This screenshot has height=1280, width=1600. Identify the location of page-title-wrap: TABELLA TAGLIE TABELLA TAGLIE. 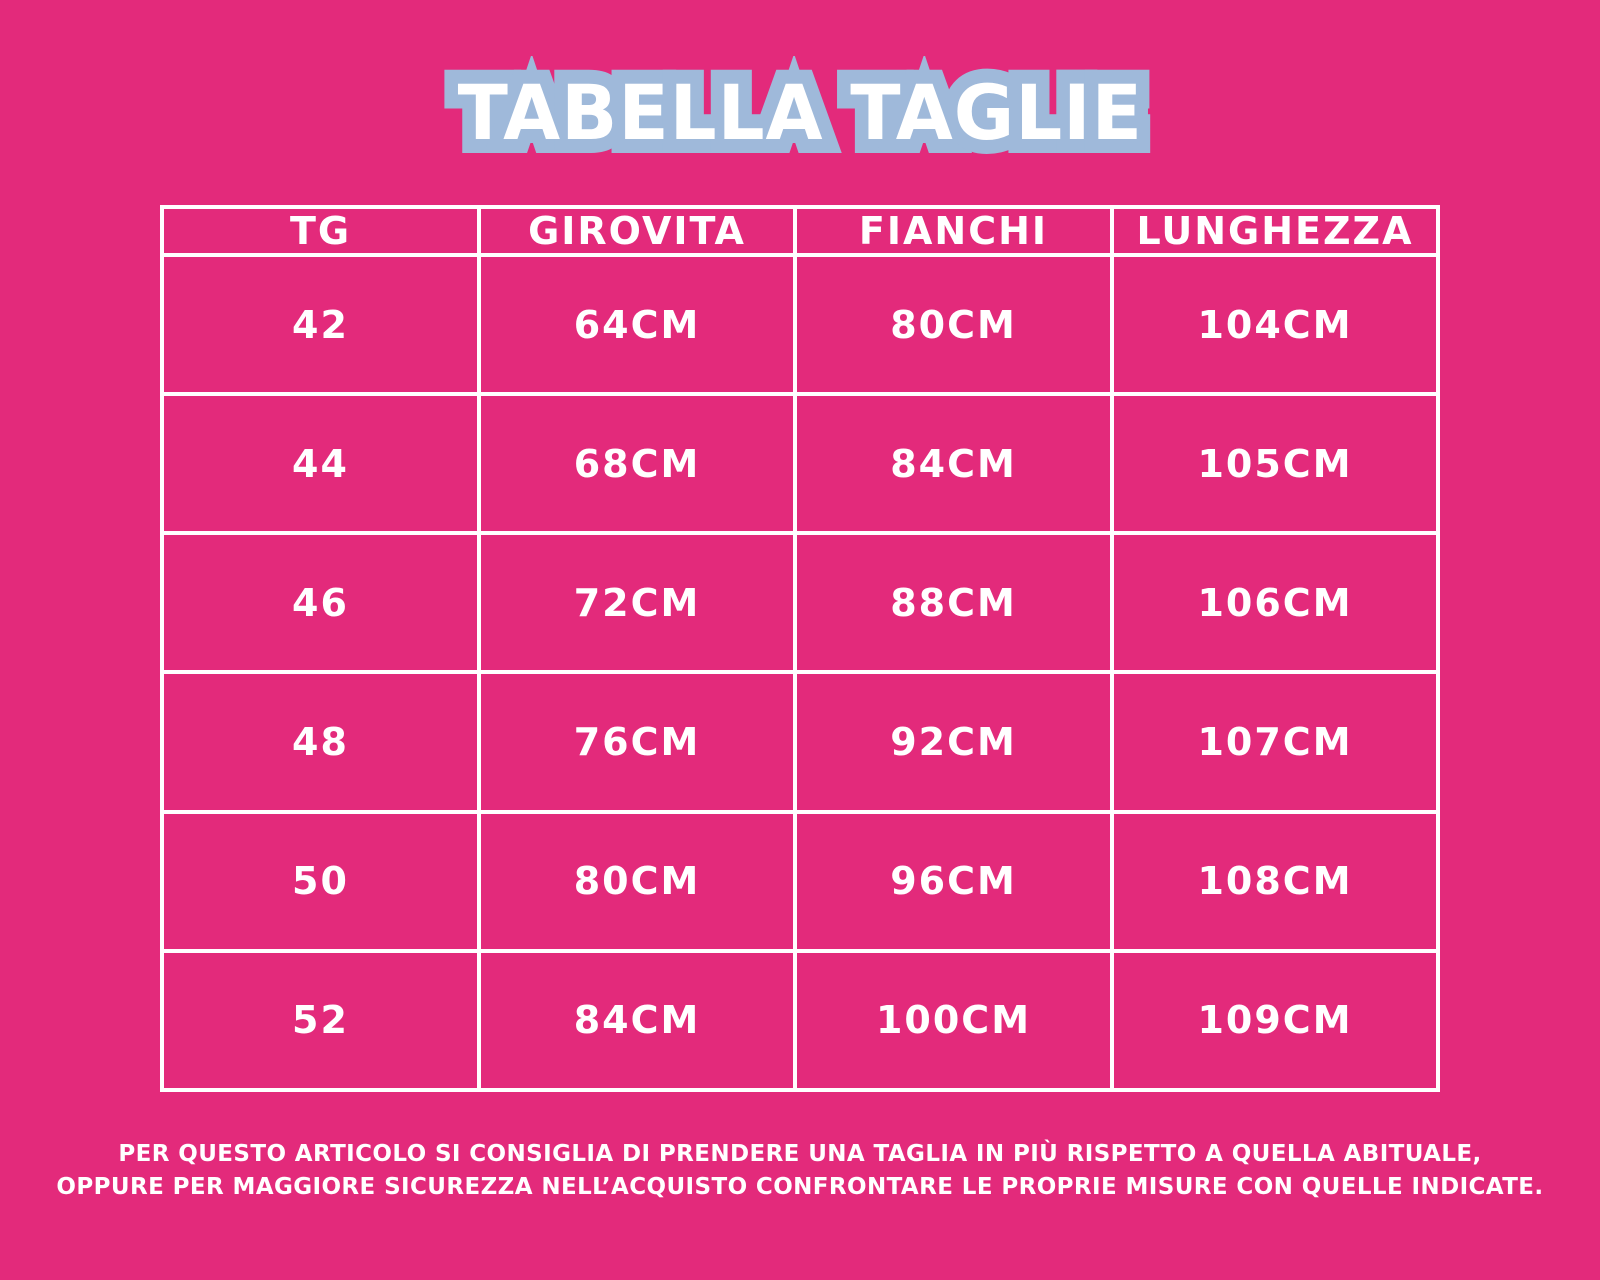
(800, 121).